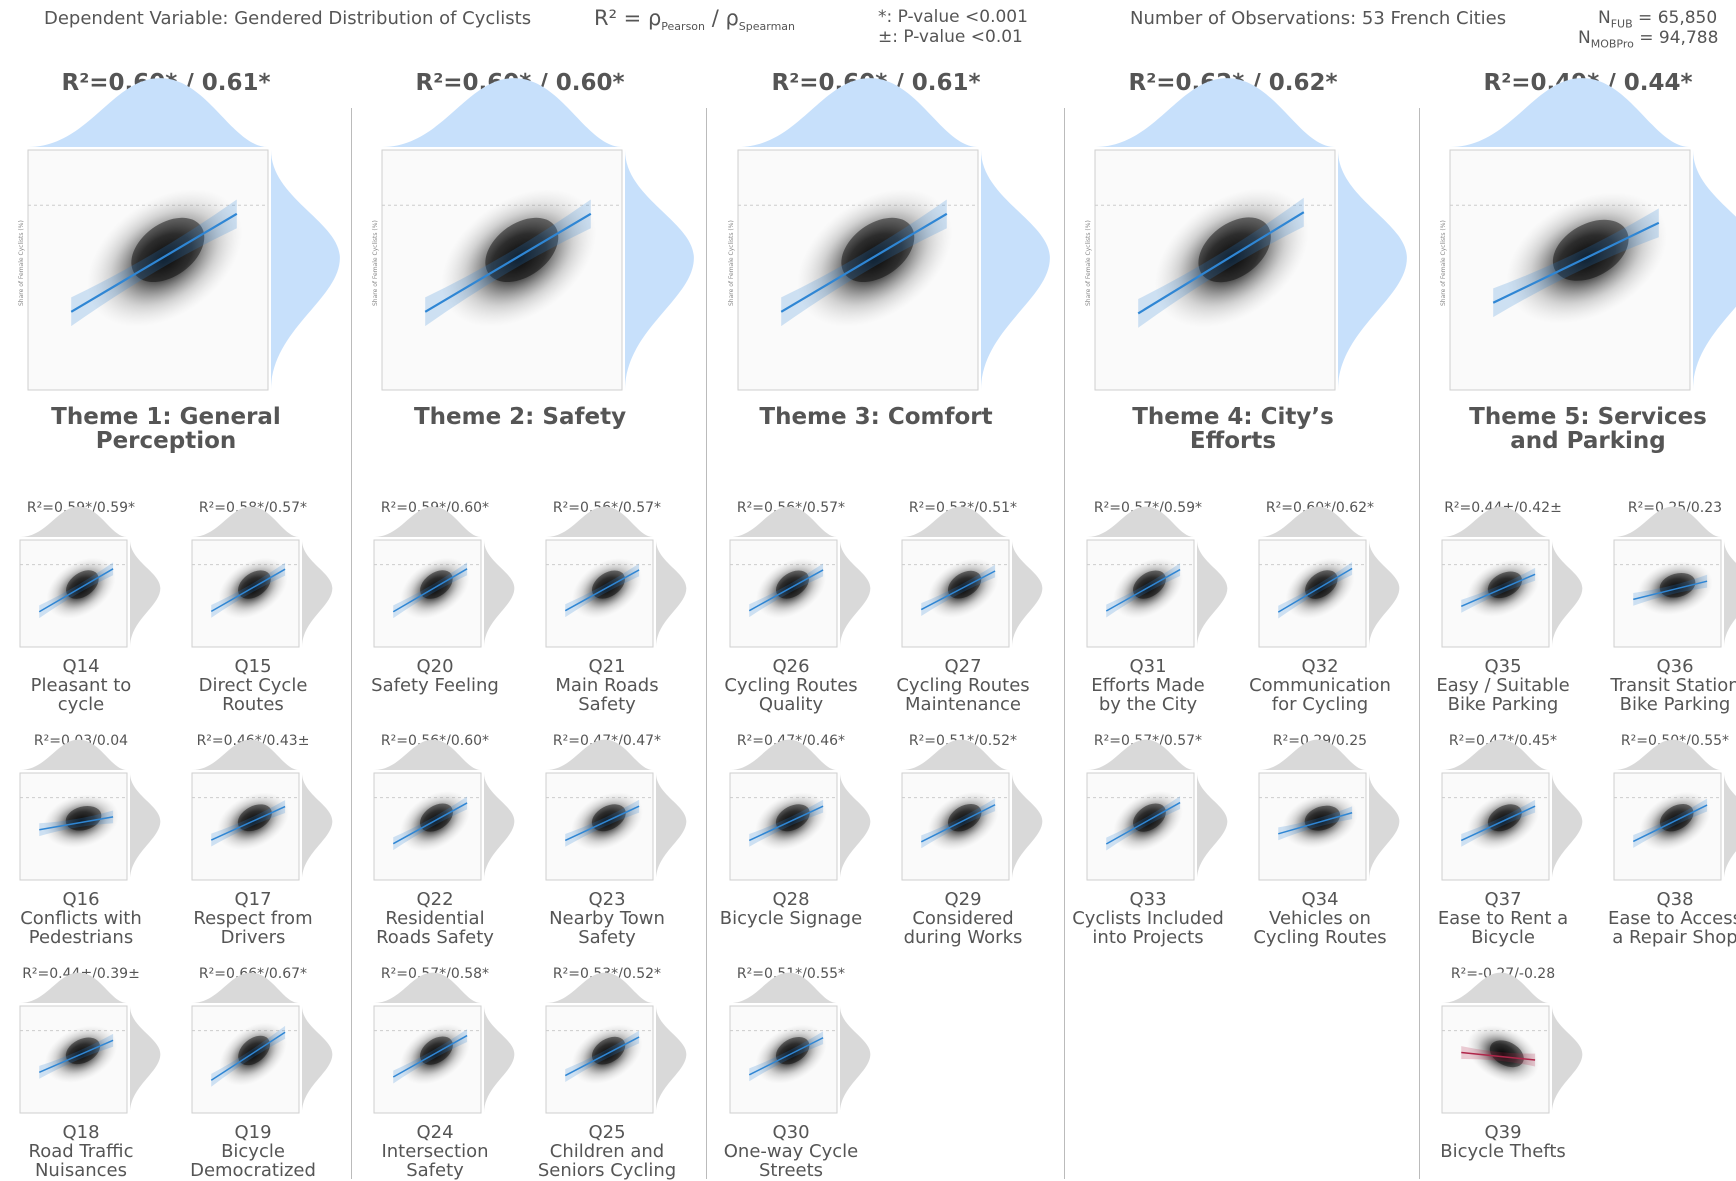 Image resolution: width=1736 pixels, height=1181 pixels. Describe the element at coordinates (1148, 685) in the screenshot. I see `question-label-line: Efforts Made` at that location.